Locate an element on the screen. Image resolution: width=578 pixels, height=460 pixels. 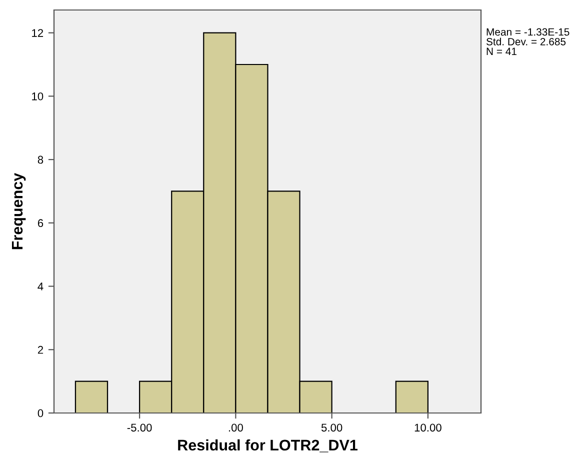
x-tick-label: .00 is located at coordinates (235, 428).